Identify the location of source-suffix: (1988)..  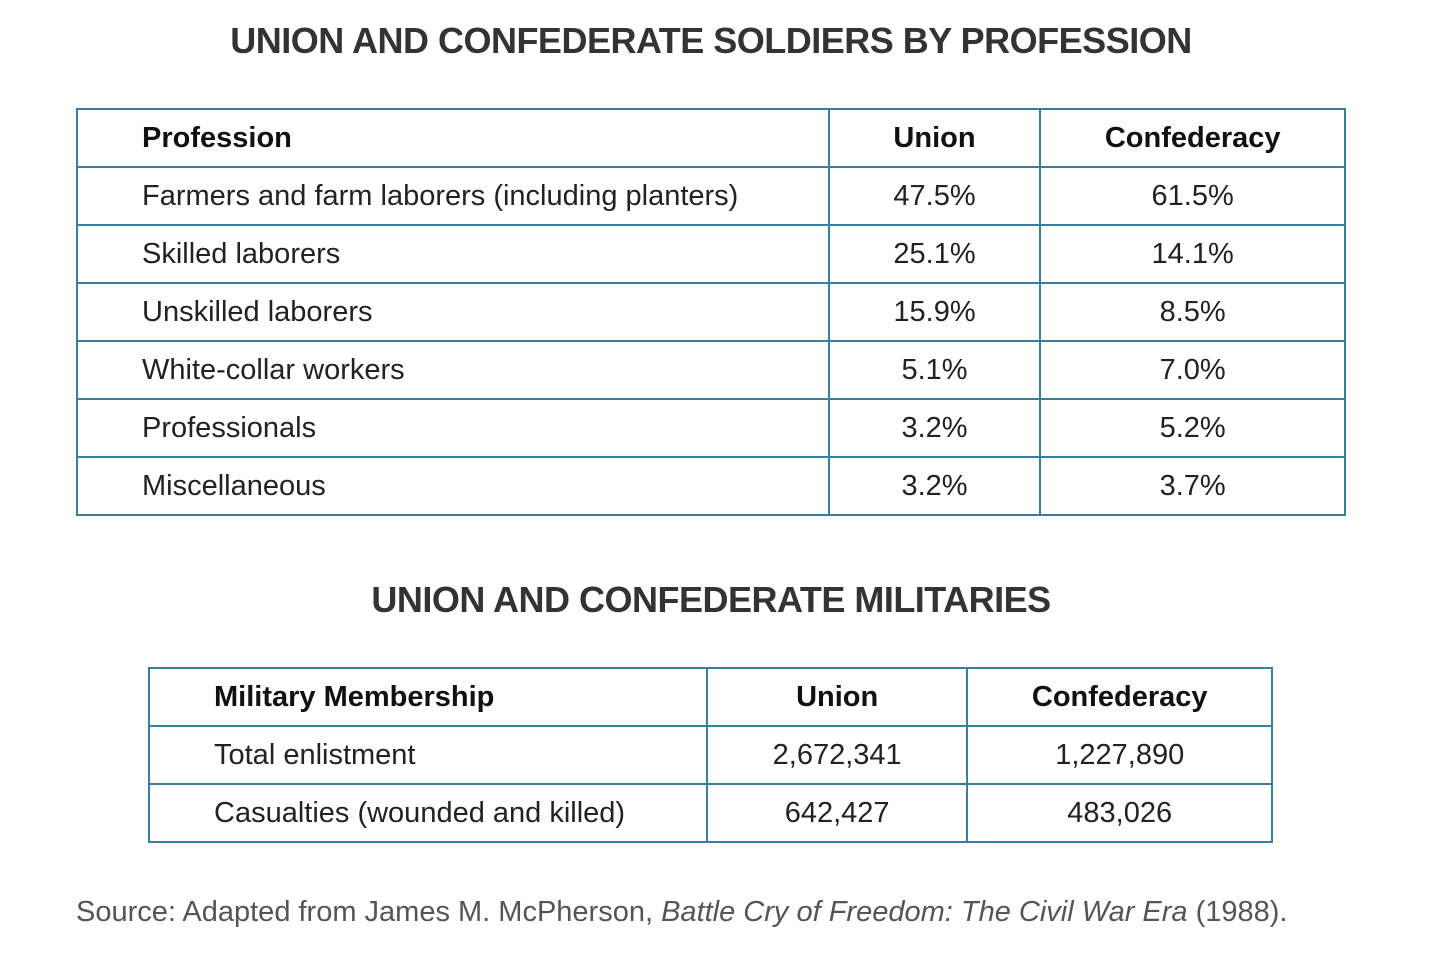
(1237, 912).